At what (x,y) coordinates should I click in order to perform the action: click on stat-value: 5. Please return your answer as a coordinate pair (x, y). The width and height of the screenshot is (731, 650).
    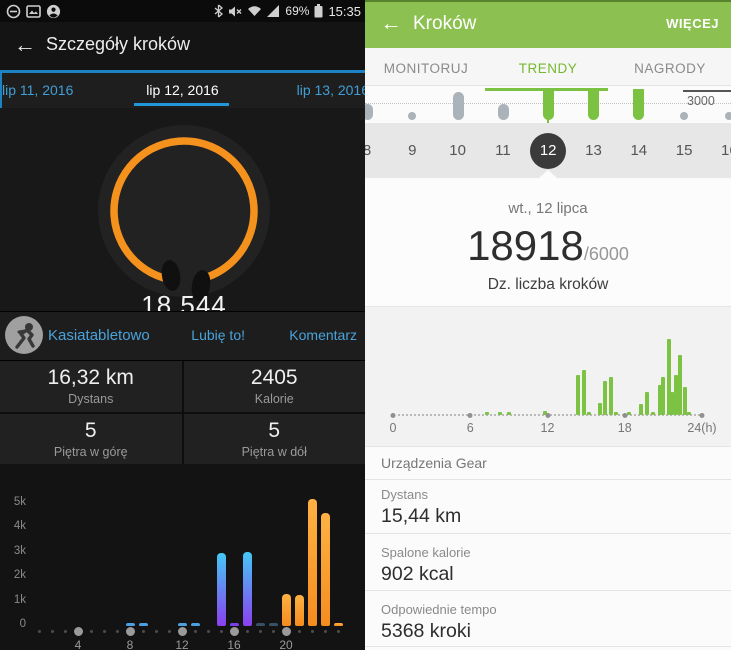
    Looking at the image, I should click on (274, 430).